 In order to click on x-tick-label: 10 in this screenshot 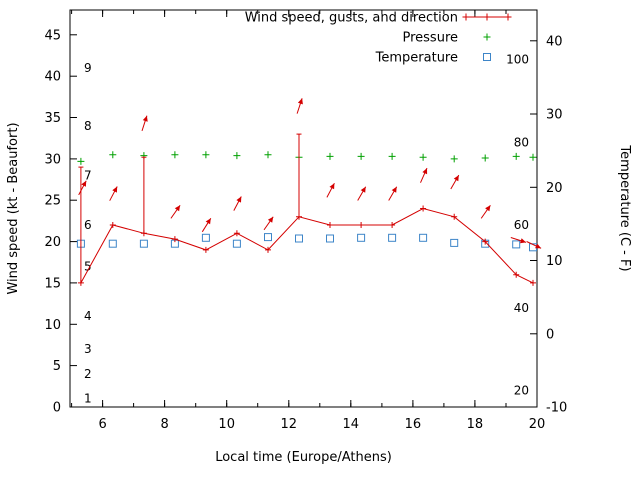, I will do `click(226, 424)`.